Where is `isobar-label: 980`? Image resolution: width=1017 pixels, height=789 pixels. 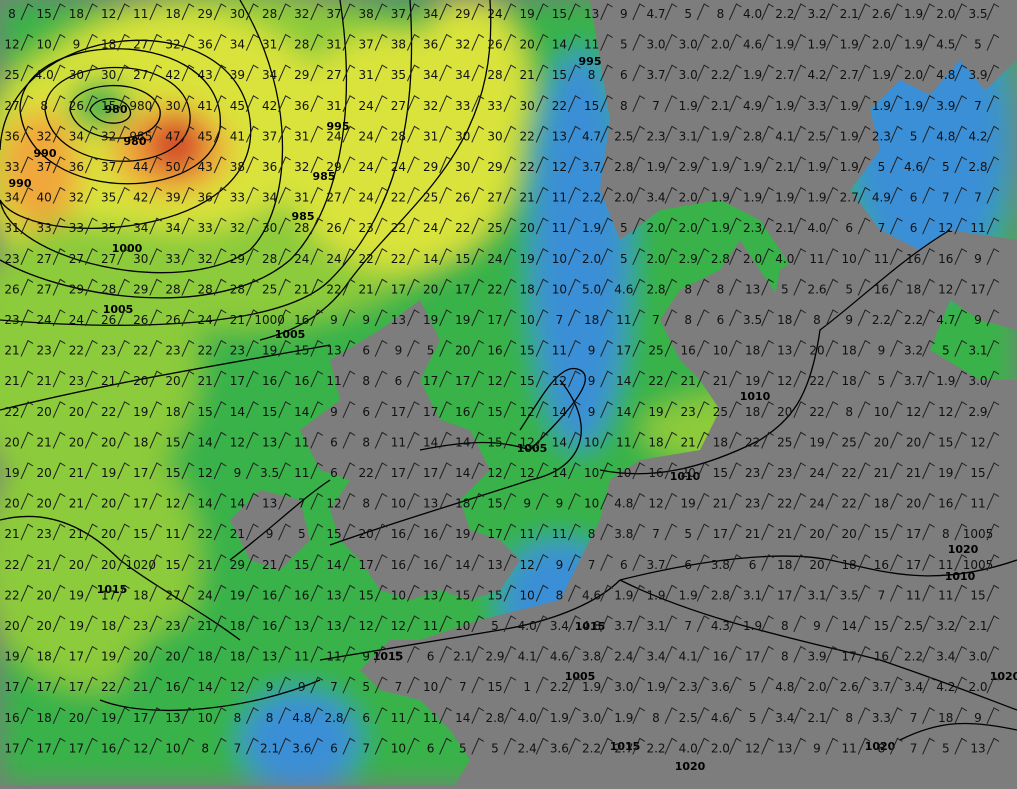 isobar-label: 980 is located at coordinates (135, 141).